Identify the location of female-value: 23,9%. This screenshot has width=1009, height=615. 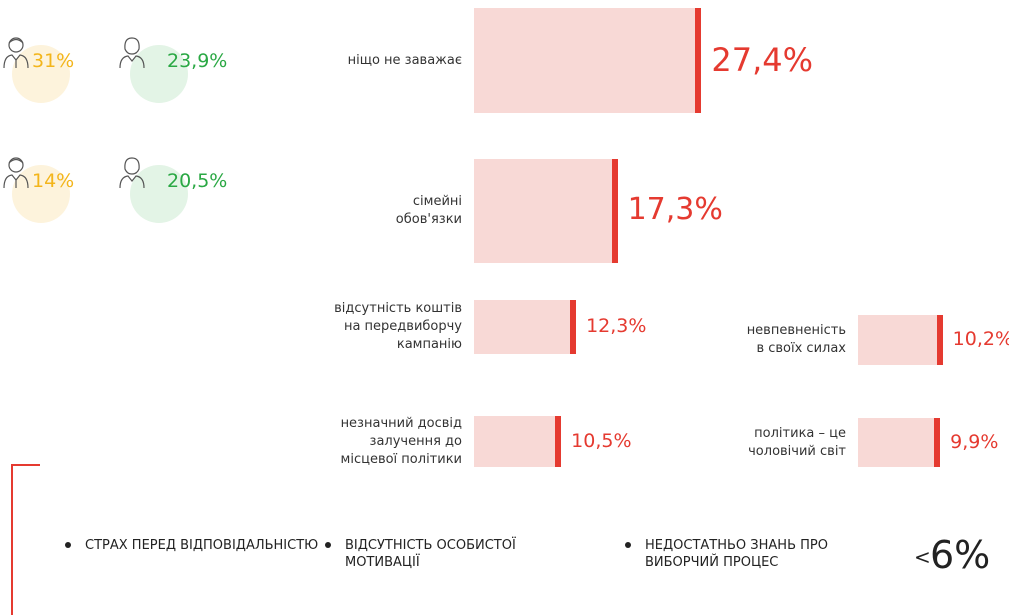
(197, 61).